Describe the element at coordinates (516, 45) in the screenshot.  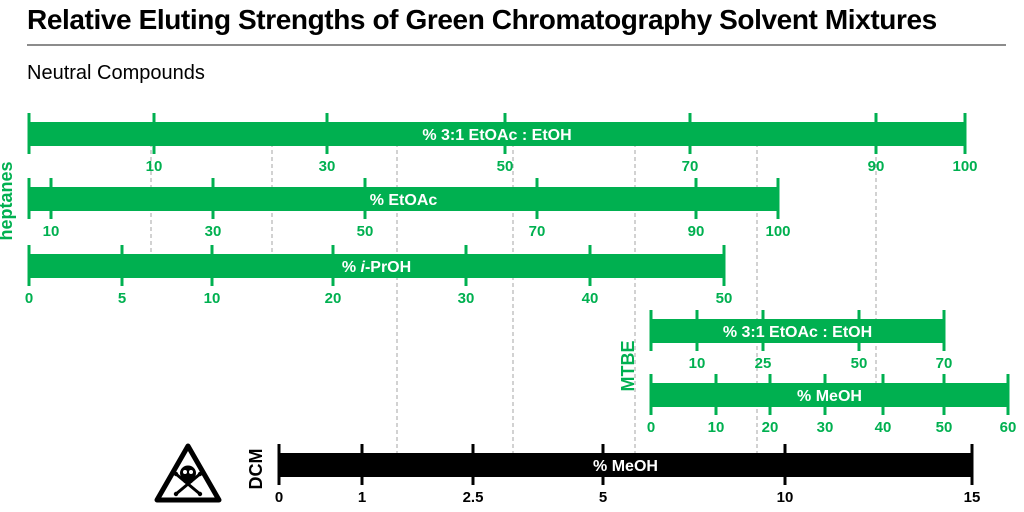
I see `title-divider` at that location.